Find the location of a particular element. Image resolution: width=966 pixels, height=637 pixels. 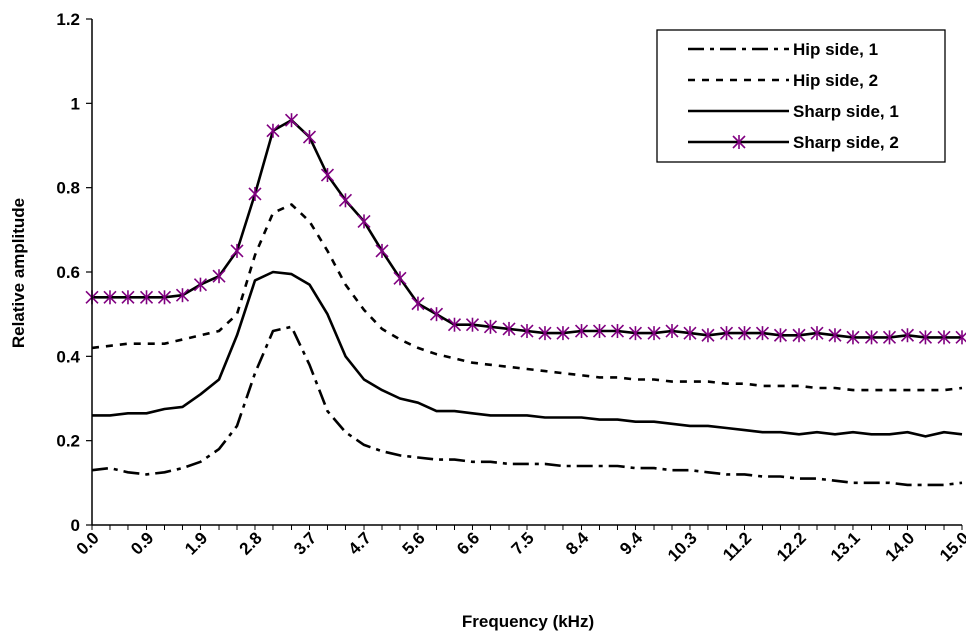

x-tick-label: 10.3 is located at coordinates (682, 546).